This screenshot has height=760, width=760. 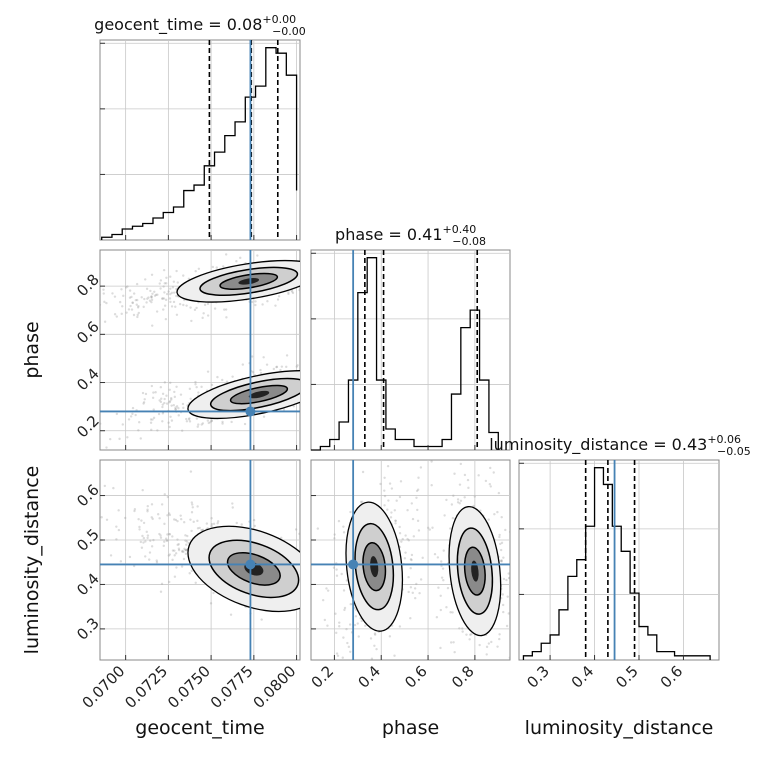 What do you see at coordinates (627, 677) in the screenshot?
I see `x-tick-label-luminosity_distance: 0.5` at bounding box center [627, 677].